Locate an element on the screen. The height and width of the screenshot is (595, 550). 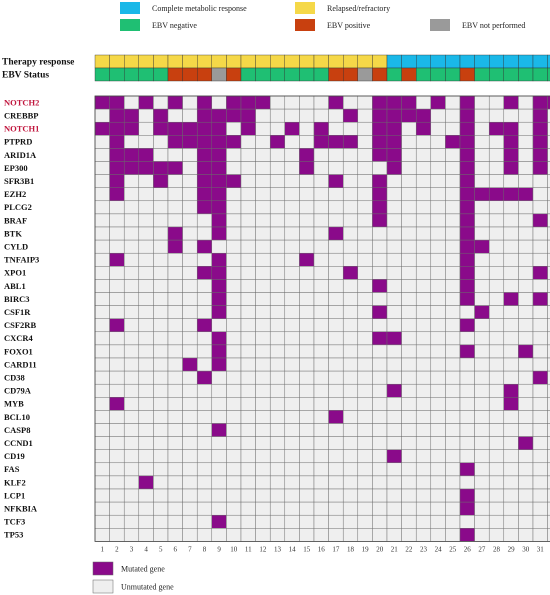
gene-label-MYB: MYB is located at coordinates (14, 404).